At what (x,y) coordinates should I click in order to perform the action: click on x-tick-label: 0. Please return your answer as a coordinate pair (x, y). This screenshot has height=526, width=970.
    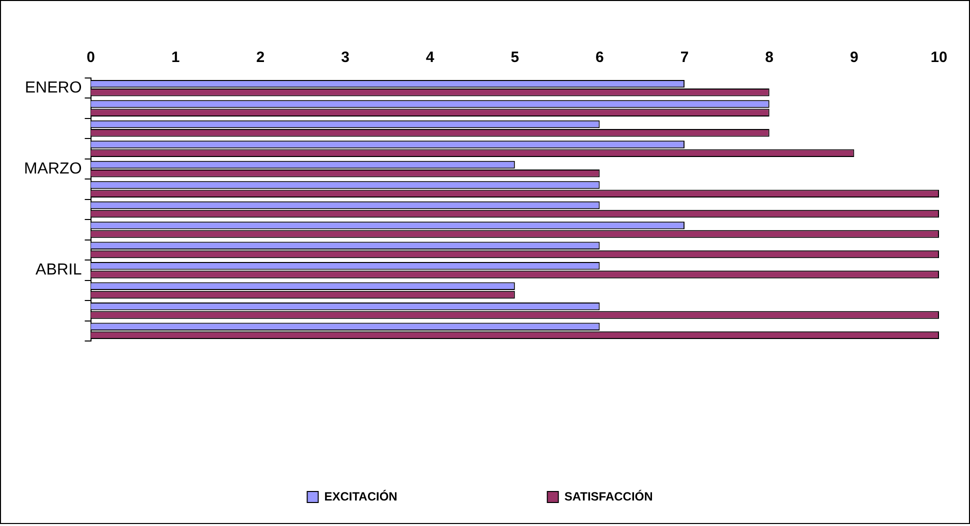
    Looking at the image, I should click on (90, 57).